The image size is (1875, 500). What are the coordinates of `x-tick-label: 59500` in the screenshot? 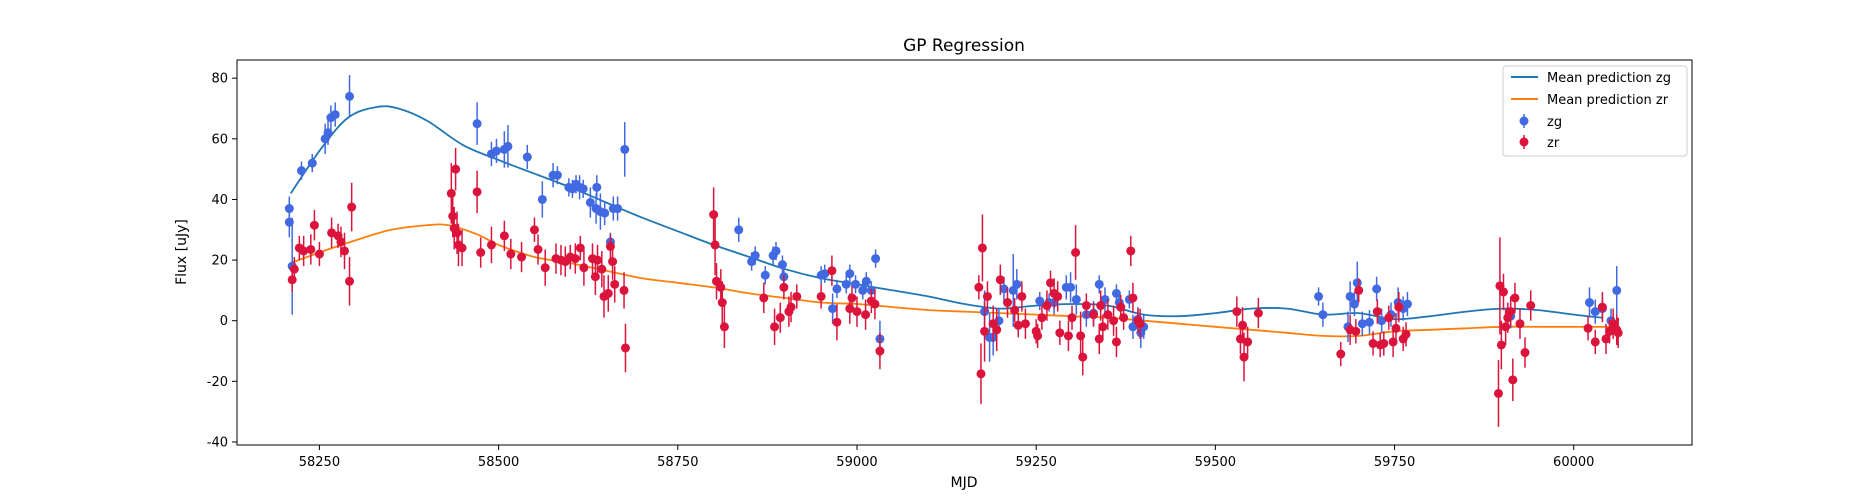 It's located at (1215, 462).